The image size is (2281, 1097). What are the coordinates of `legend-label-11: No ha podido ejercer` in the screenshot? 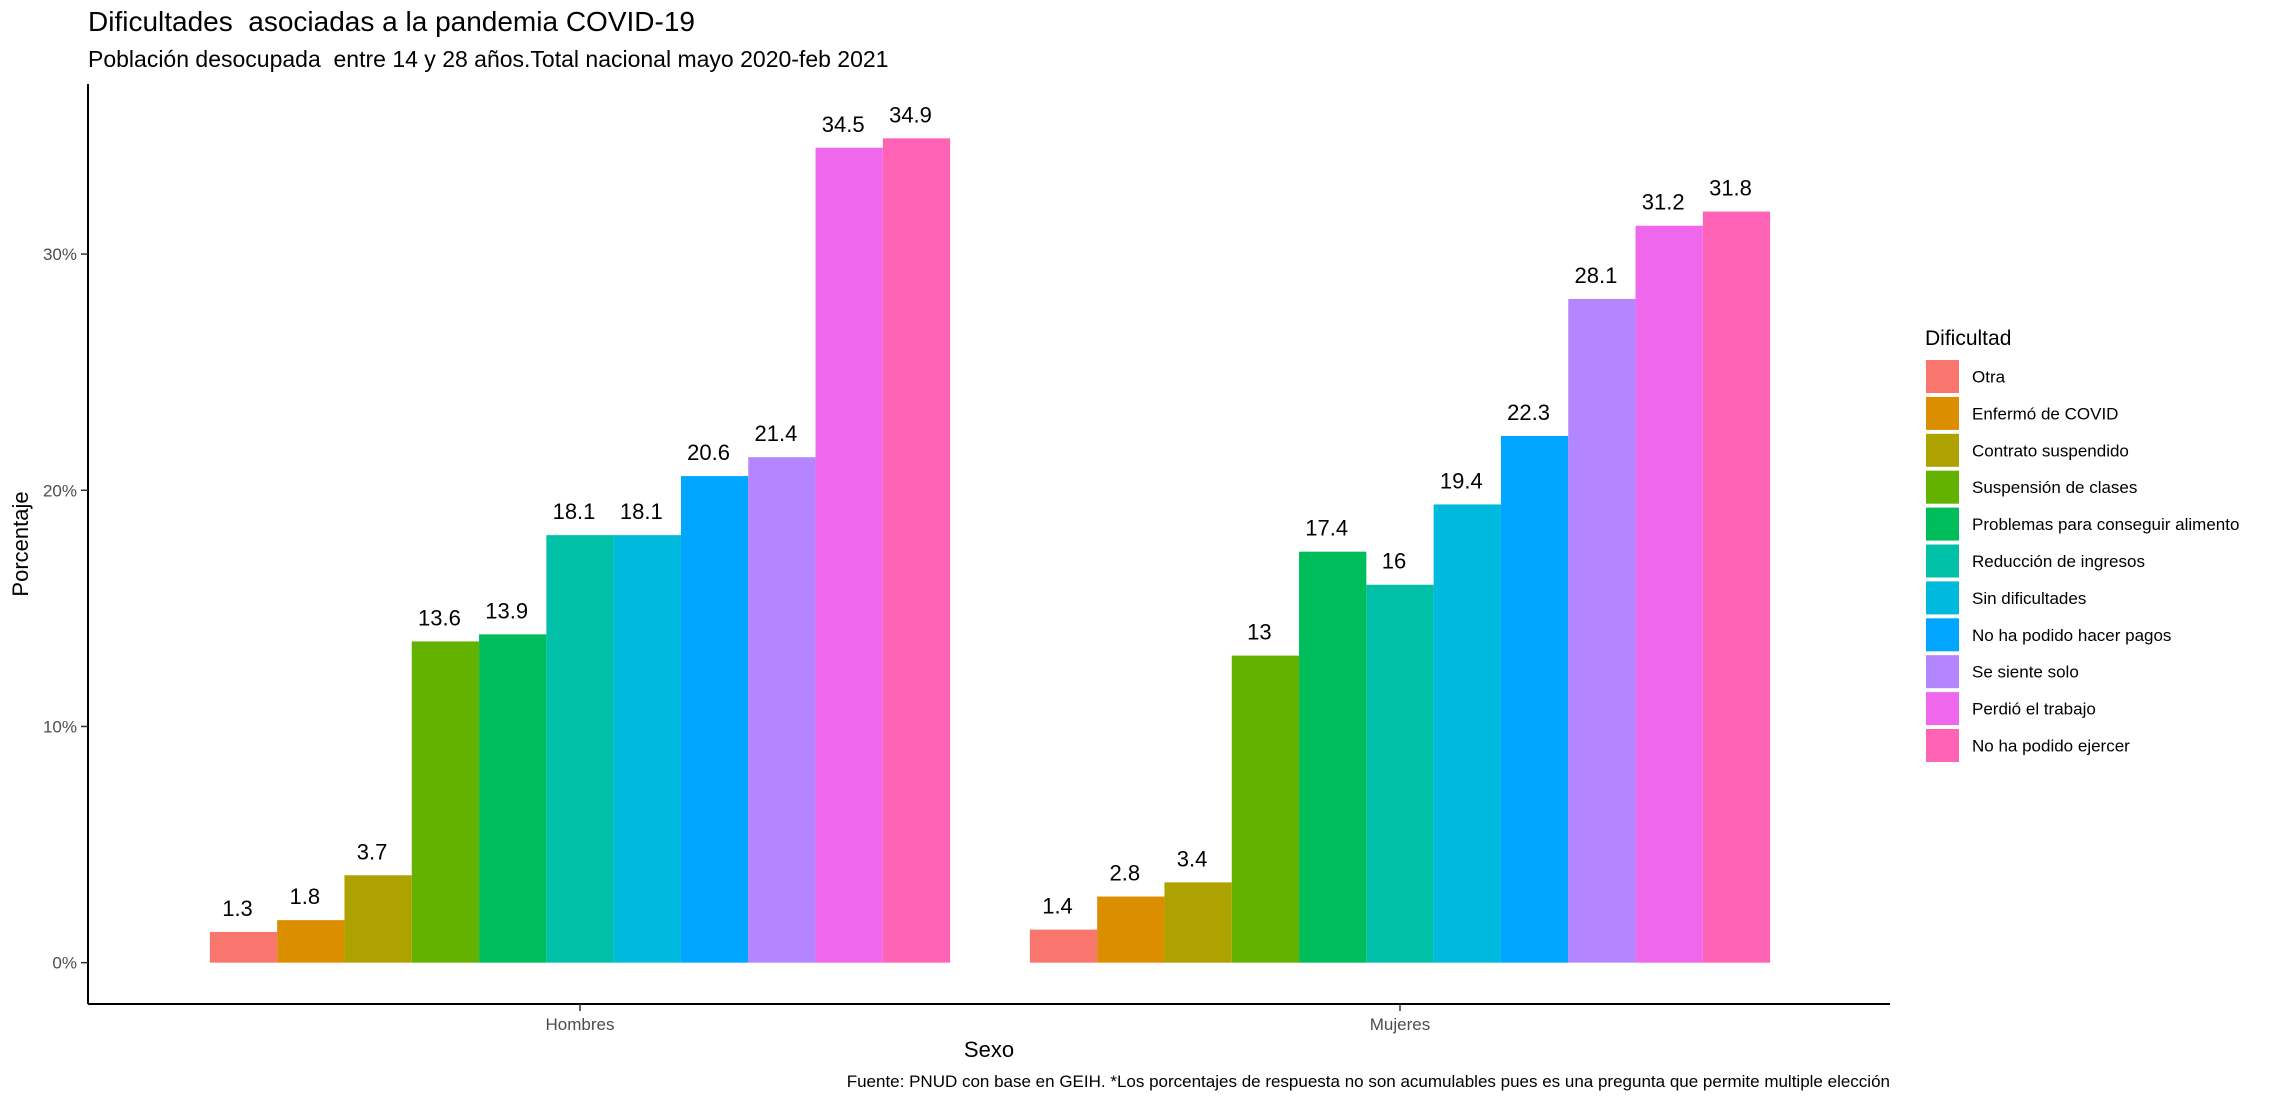 It's located at (2051, 746).